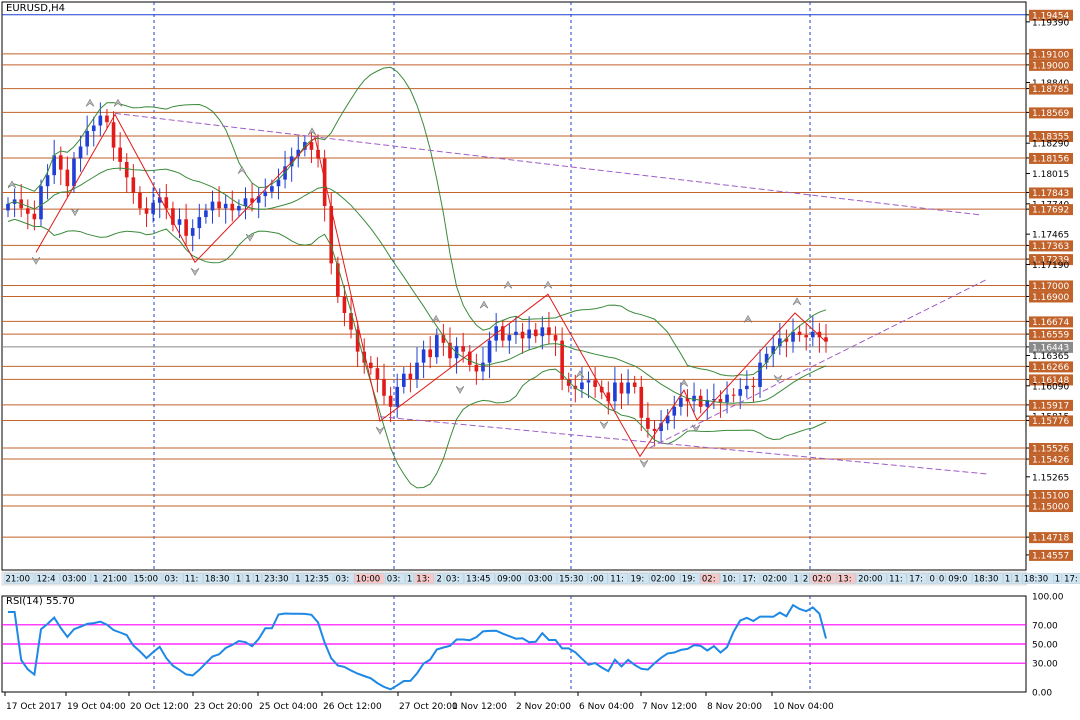 The image size is (1080, 720). What do you see at coordinates (1050, 387) in the screenshot?
I see `price-tick-label: 1.16090` at bounding box center [1050, 387].